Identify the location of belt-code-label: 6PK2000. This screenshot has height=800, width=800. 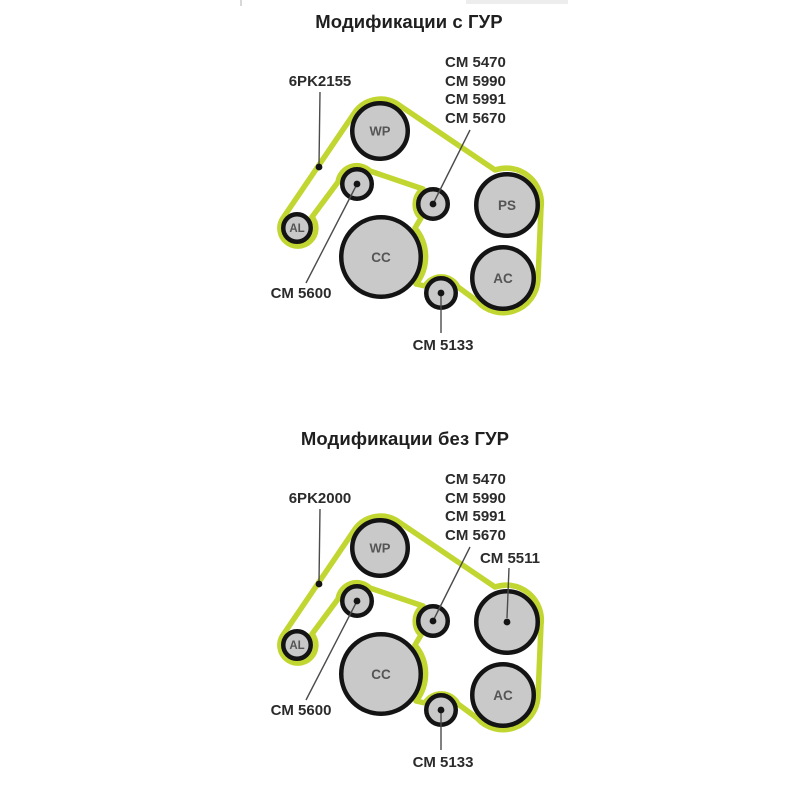
(320, 498).